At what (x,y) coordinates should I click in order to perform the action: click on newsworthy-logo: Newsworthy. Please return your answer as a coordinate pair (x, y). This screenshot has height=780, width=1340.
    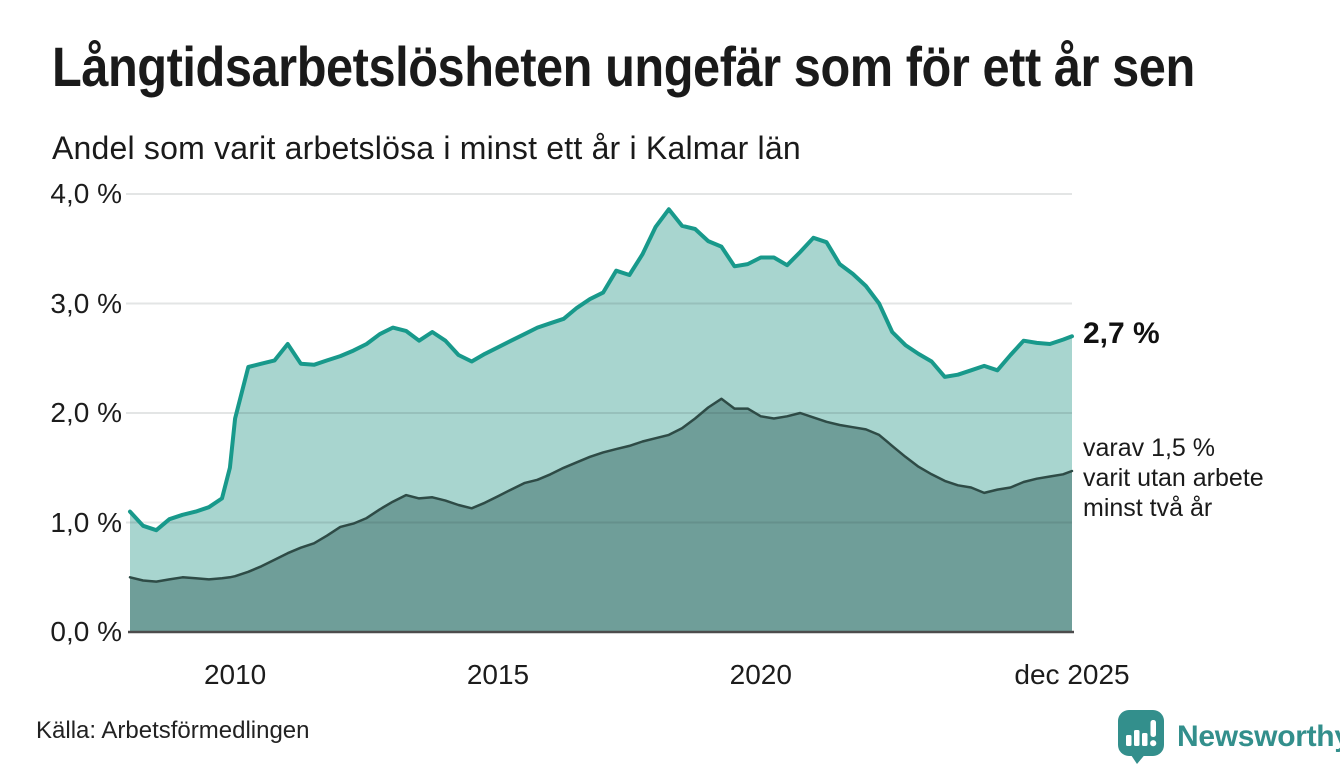
    Looking at the image, I should click on (1228, 736).